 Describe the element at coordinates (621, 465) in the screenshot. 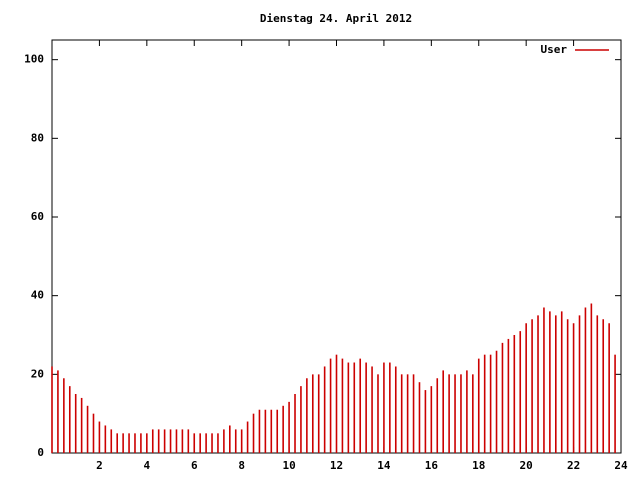

I see `x-tick-label: 24` at that location.